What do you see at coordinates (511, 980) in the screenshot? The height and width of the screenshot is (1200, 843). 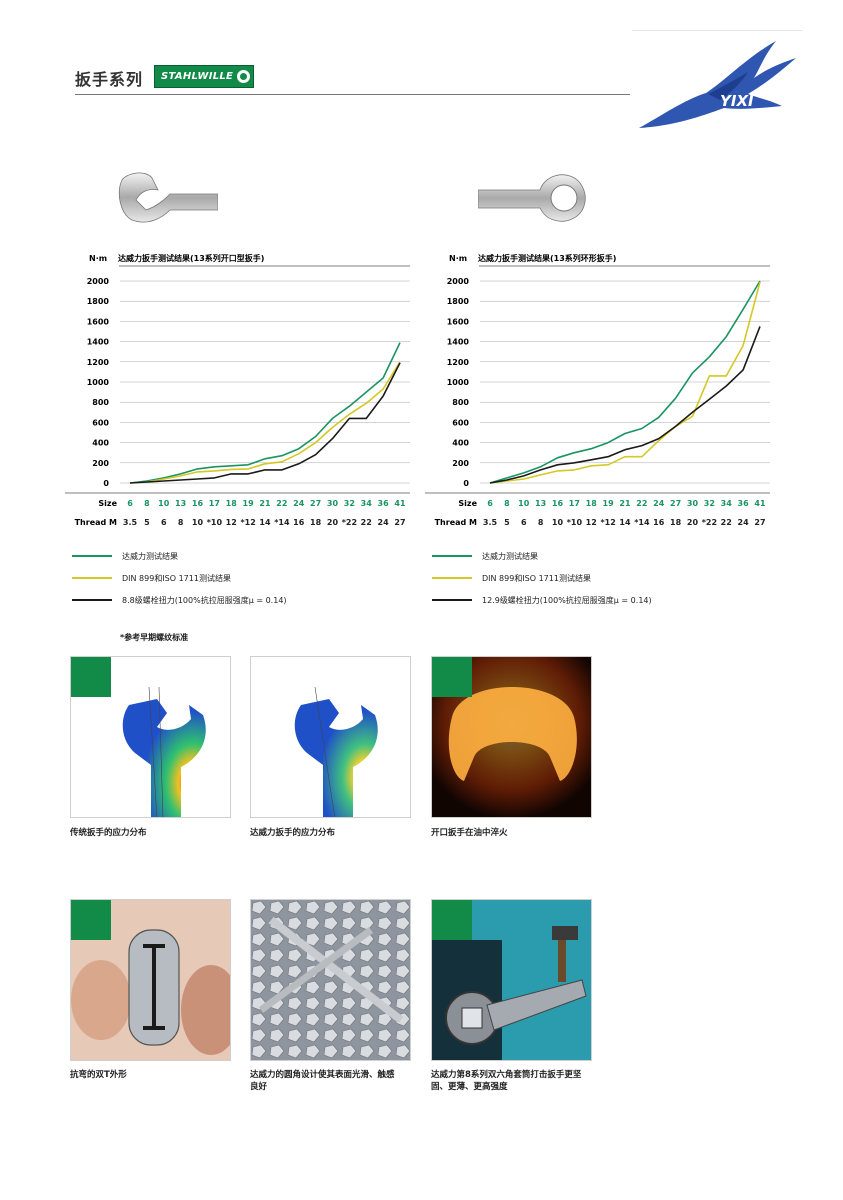 I see `photo-impact-wrench` at bounding box center [511, 980].